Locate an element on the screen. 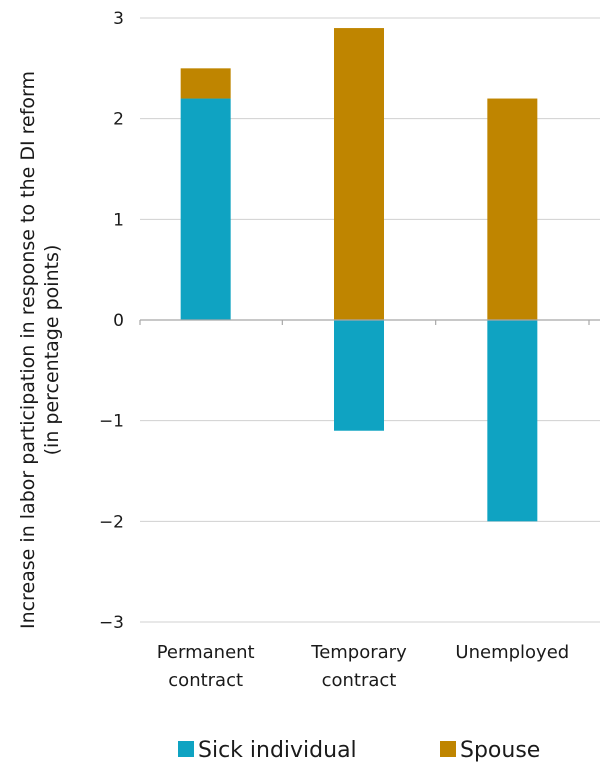 This screenshot has height=764, width=600. legend-label: Spouse is located at coordinates (500, 750).